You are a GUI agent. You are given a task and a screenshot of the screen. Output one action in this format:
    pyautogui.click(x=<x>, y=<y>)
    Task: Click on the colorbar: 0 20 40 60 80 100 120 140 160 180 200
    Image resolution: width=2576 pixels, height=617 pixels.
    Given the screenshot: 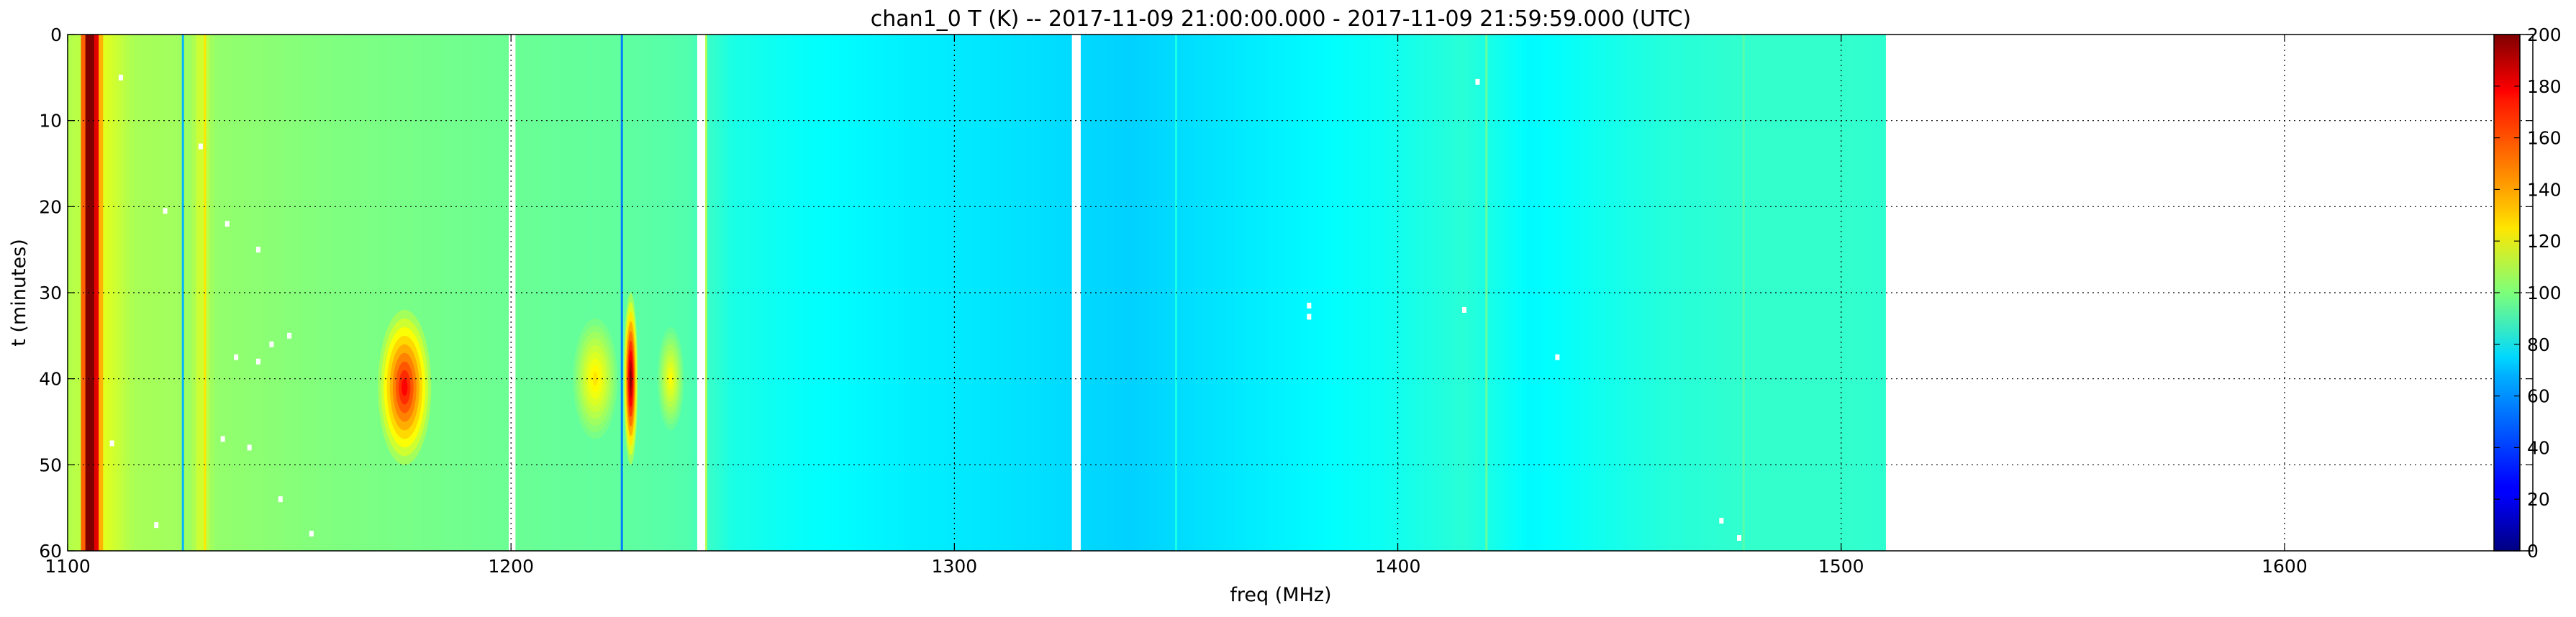 What is the action you would take?
    pyautogui.click(x=2527, y=293)
    